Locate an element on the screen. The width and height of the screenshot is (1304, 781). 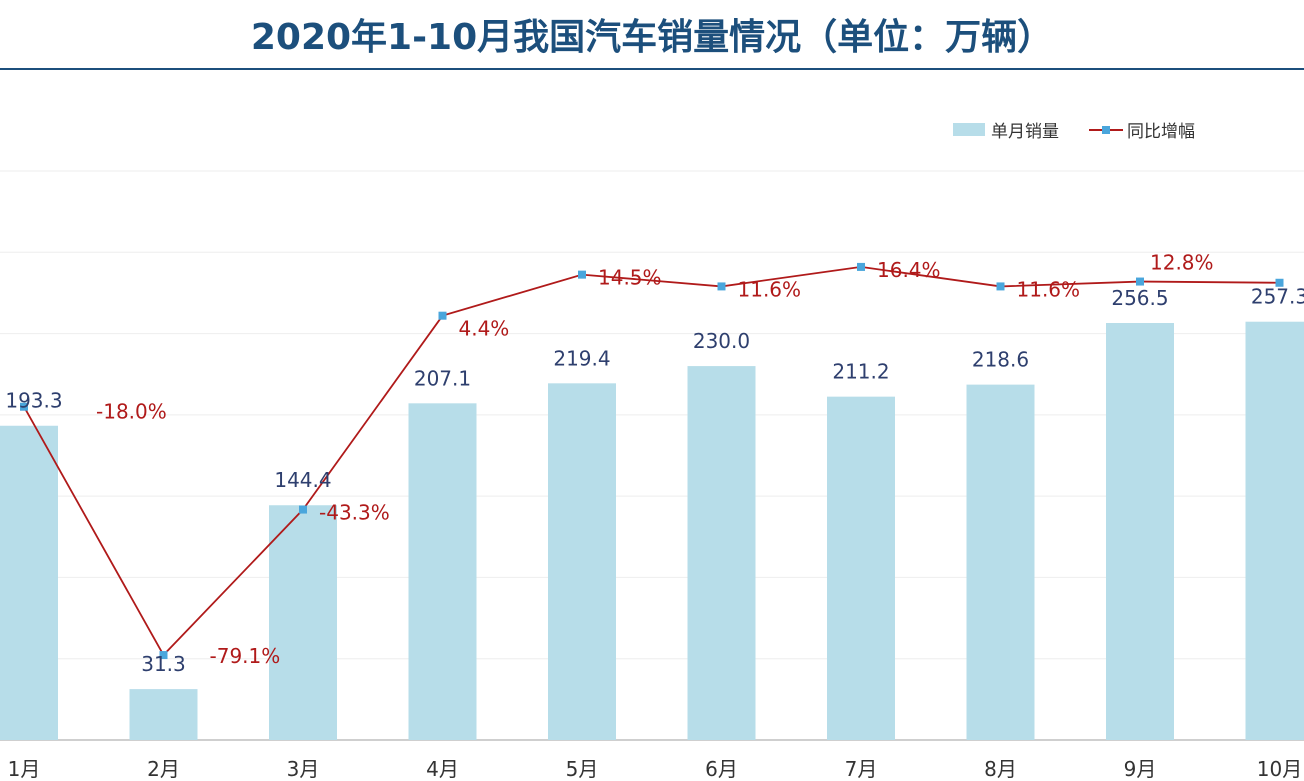
bar-value-label: 144.4 is located at coordinates (302, 480).